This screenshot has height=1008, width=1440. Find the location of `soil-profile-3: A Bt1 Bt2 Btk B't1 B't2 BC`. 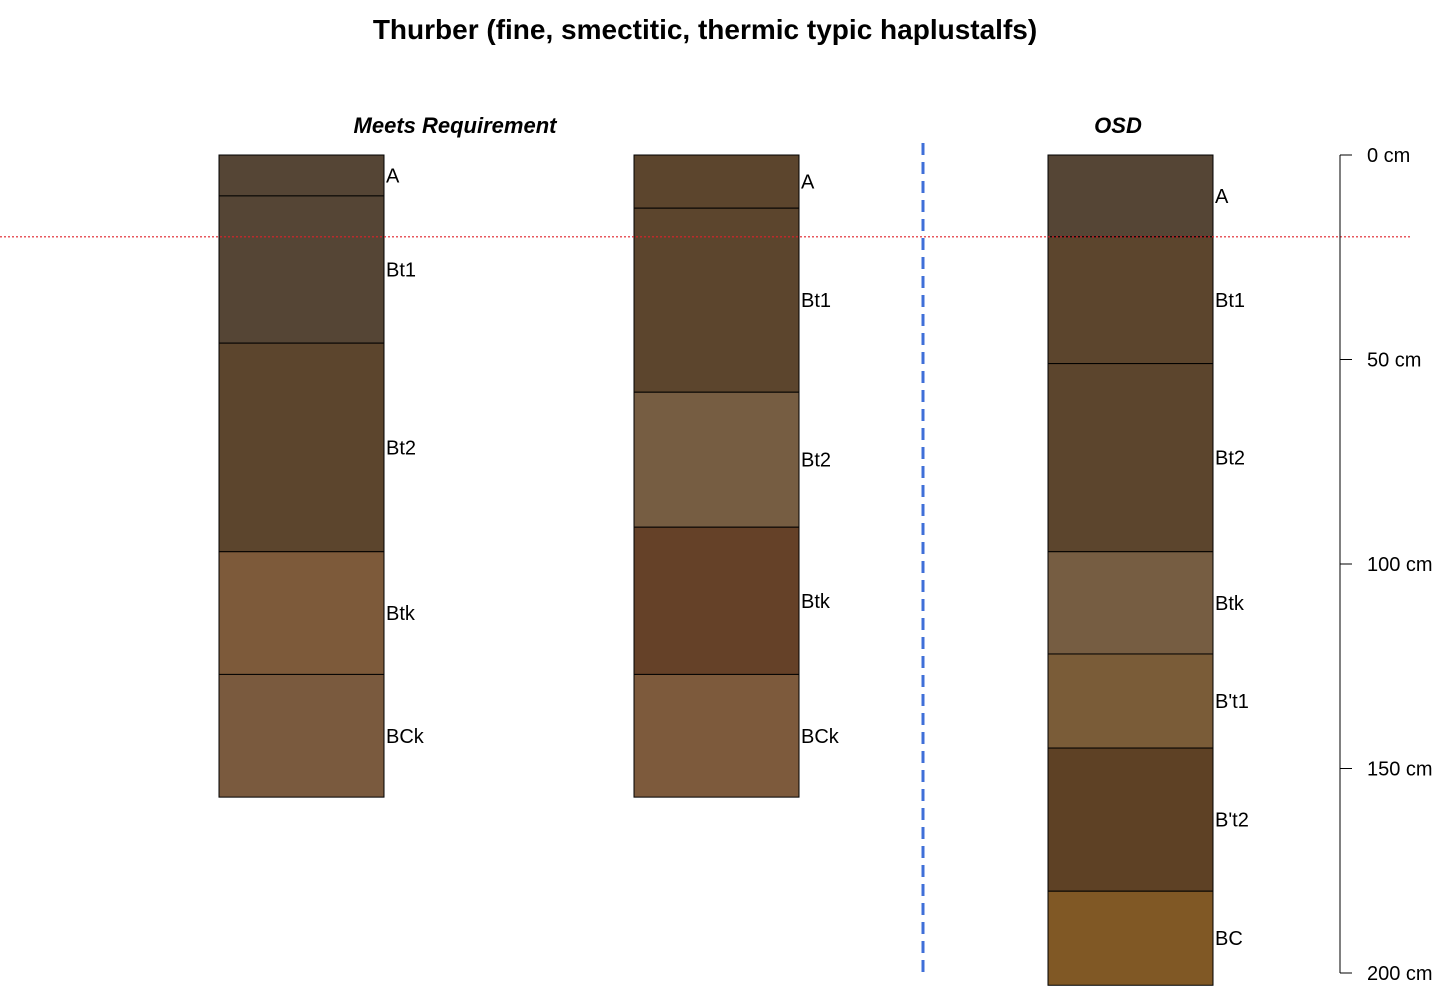

soil-profile-3: A Bt1 Bt2 Btk B't1 B't2 BC is located at coordinates (1148, 570).